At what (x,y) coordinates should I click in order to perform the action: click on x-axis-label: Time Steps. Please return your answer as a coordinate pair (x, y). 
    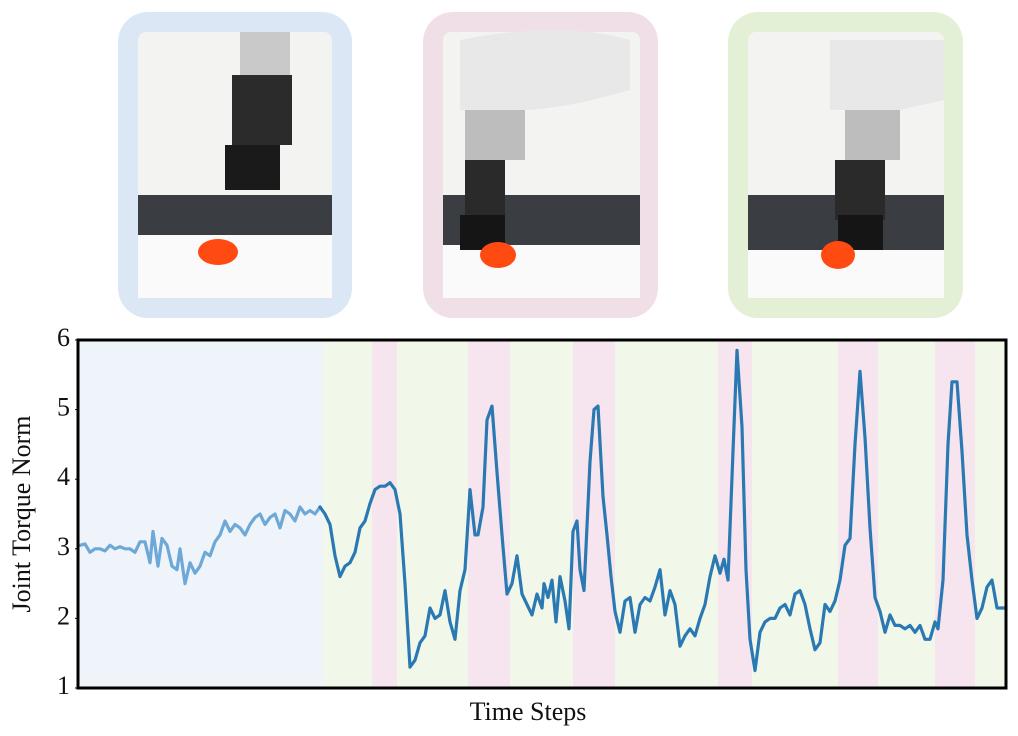
    Looking at the image, I should click on (528, 711).